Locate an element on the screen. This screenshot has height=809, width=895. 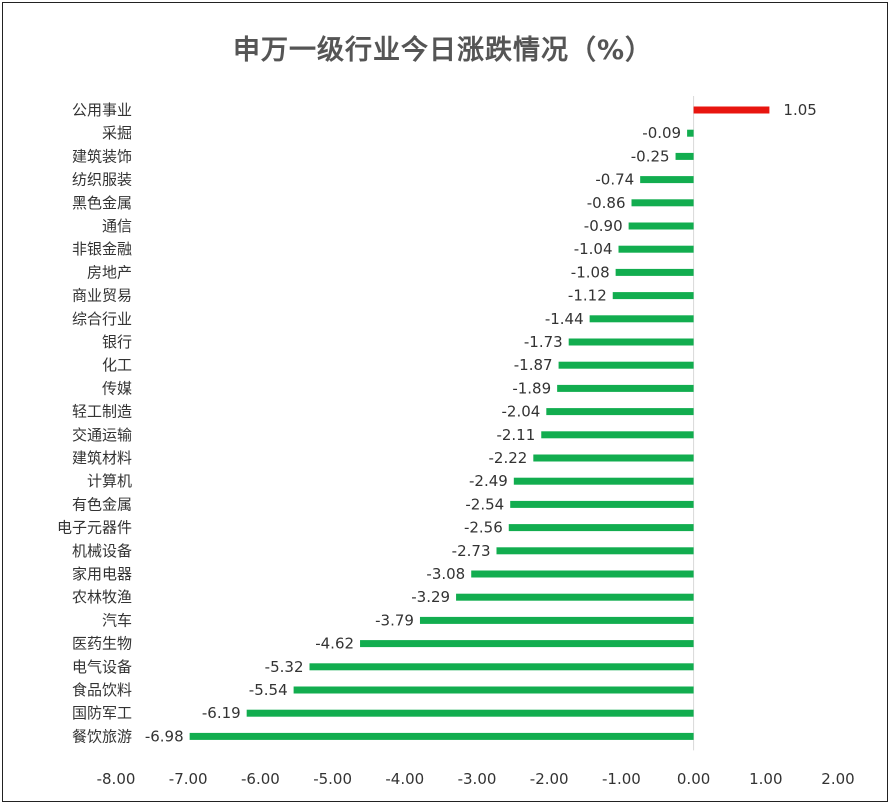
chart-title: 申万一级行业今日涨跌情况（%） is located at coordinates (443, 50).